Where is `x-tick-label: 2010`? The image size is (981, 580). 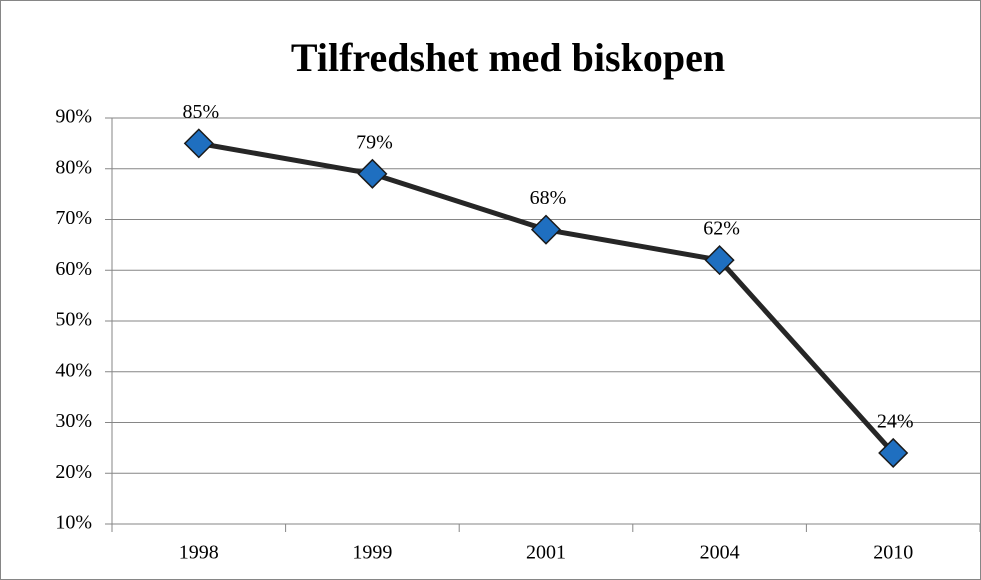
x-tick-label: 2010 is located at coordinates (893, 553).